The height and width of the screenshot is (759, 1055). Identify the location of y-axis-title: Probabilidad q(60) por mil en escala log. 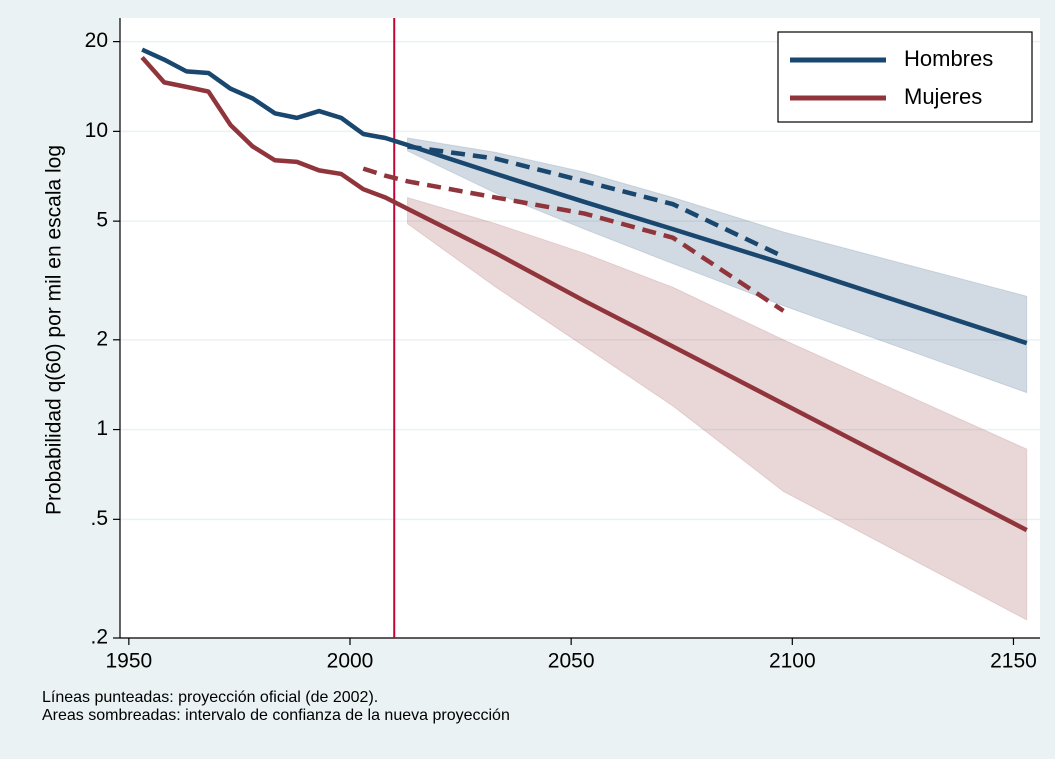
(54, 330).